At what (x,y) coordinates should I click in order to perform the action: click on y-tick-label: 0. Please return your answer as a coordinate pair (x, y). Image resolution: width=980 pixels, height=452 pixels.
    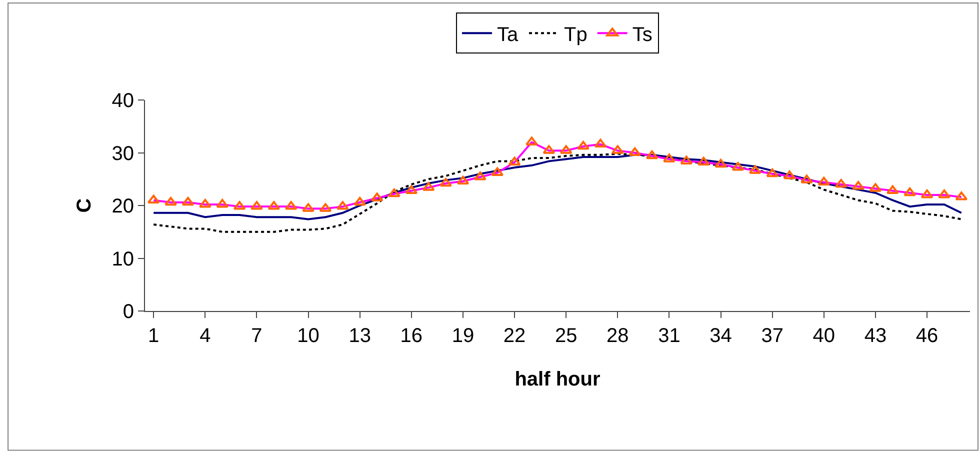
    Looking at the image, I should click on (128, 312).